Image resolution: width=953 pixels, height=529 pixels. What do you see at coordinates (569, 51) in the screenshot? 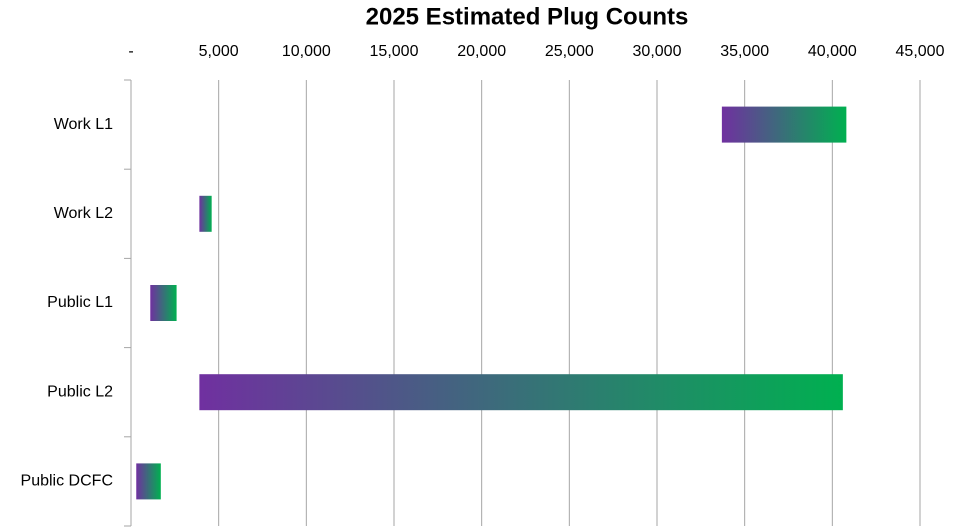
I see `x-tick-label: 25,000` at bounding box center [569, 51].